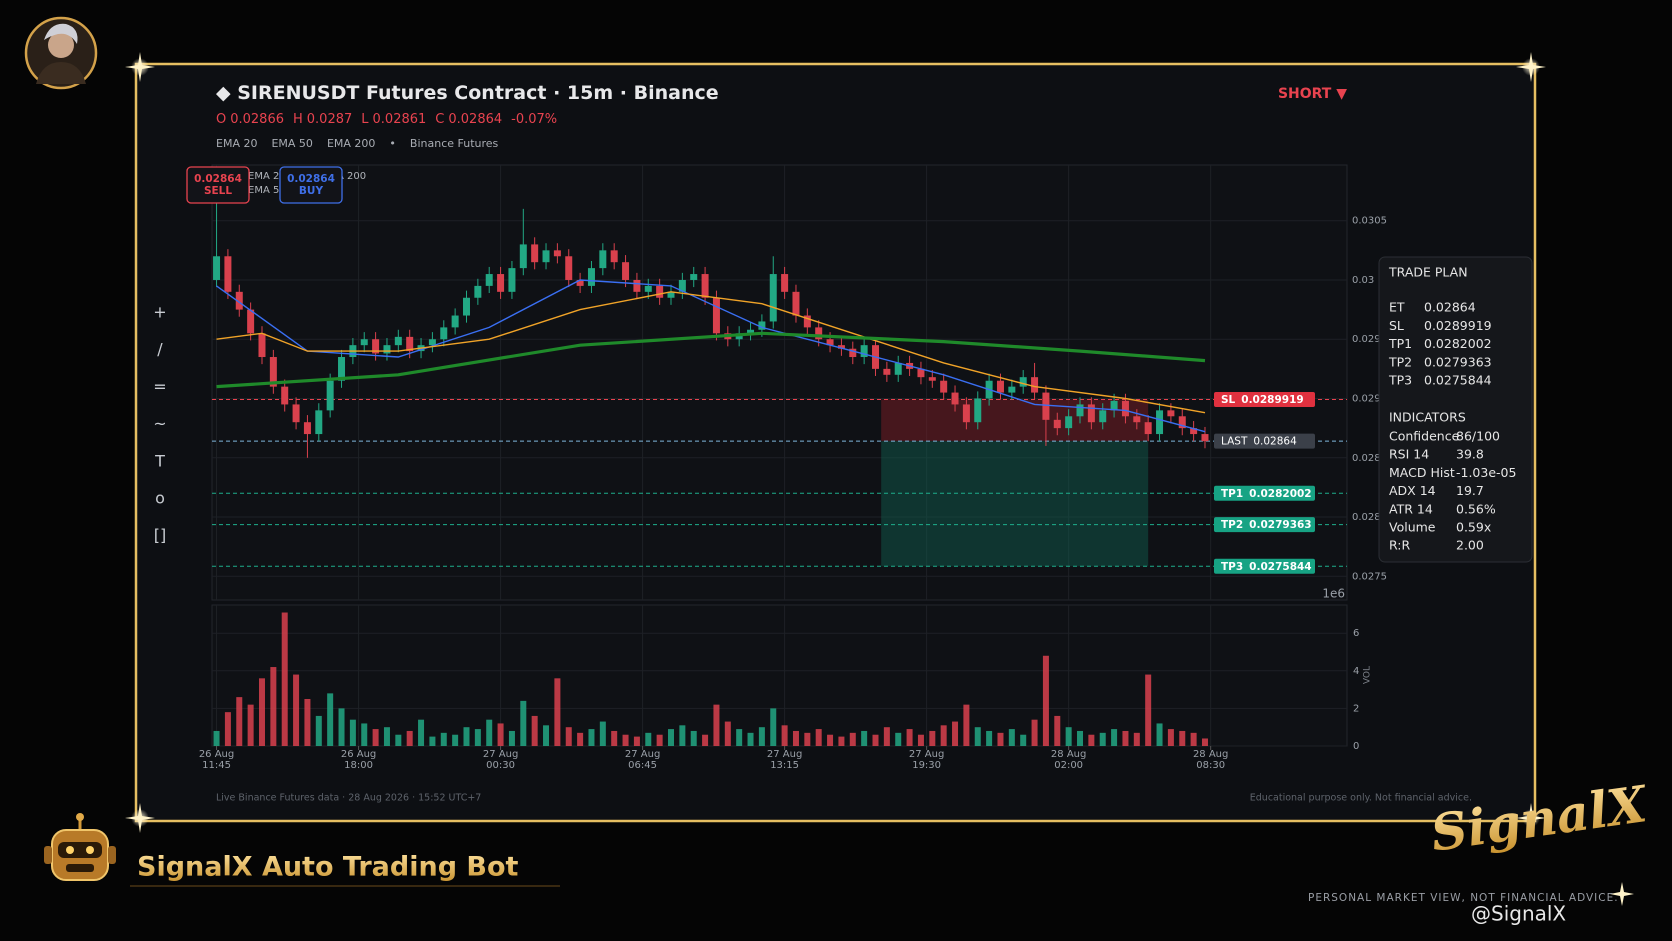  What do you see at coordinates (1400, 380) in the screenshot?
I see `plan-label: TP3` at bounding box center [1400, 380].